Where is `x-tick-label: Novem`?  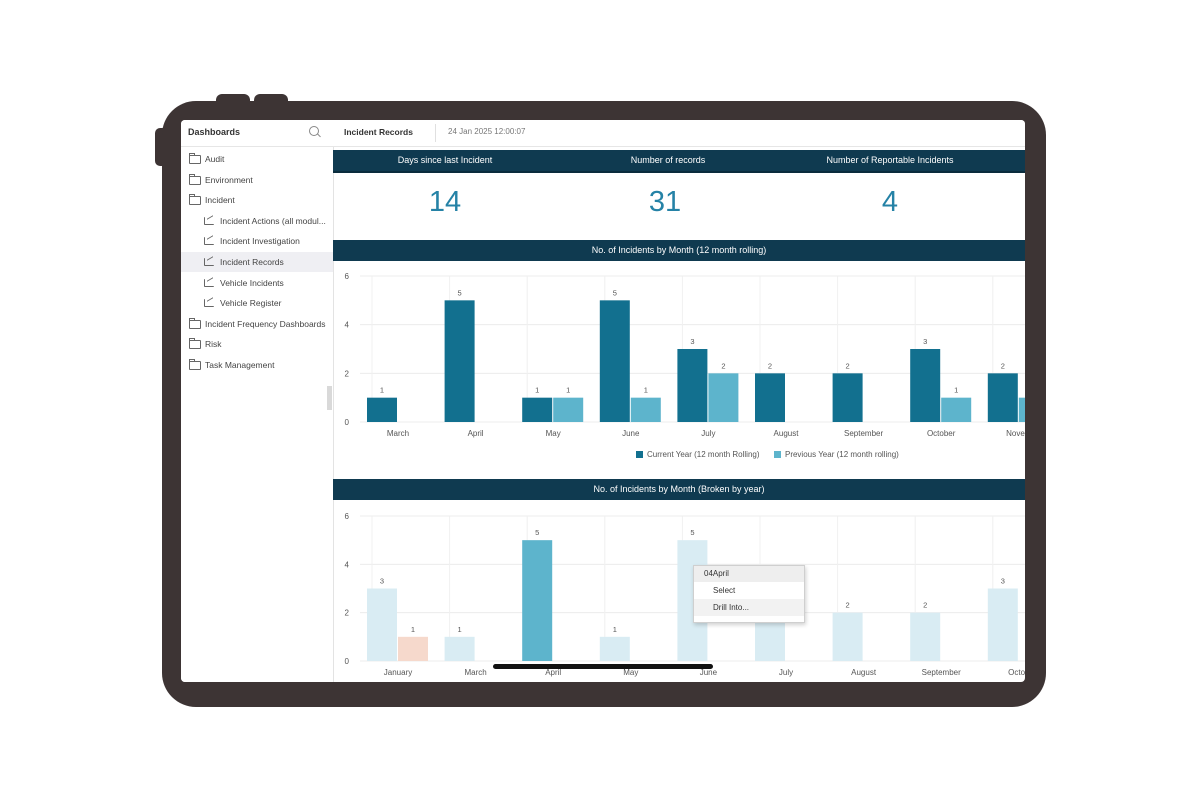 x-tick-label: Novem is located at coordinates (1015, 433).